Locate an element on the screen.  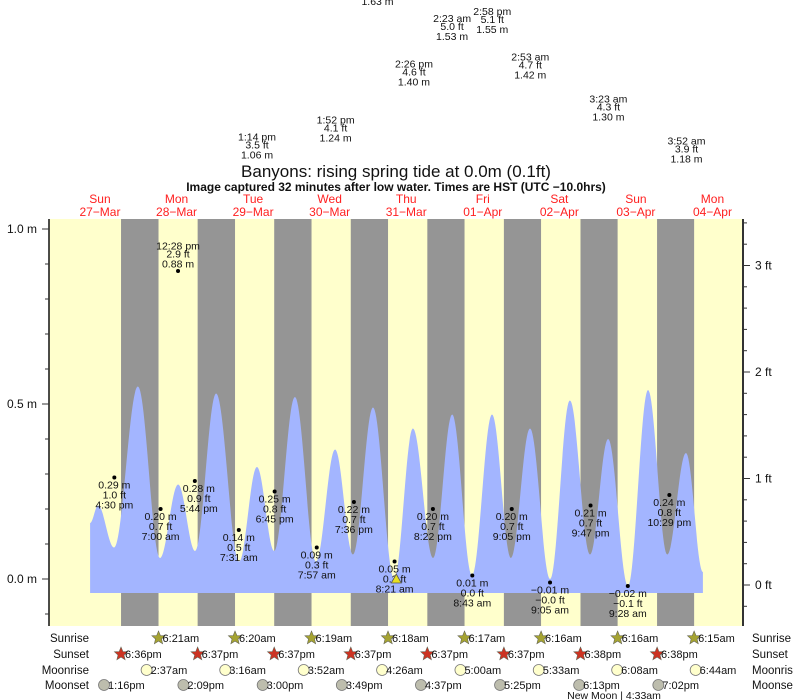
day-date-label: 02−Apr is located at coordinates (559, 212).